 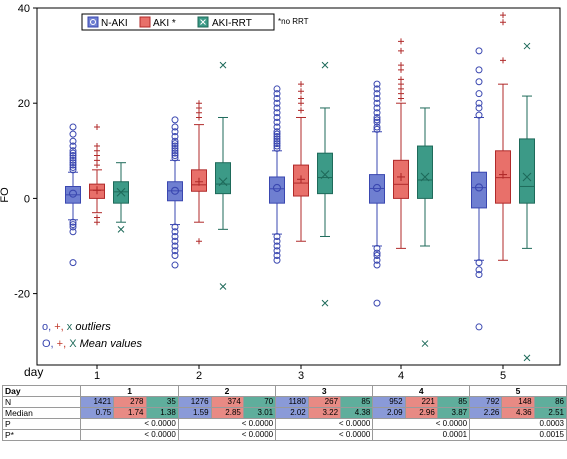 I want to click on legend: N-AKI AKI * AKI-RRT, so click(x=178, y=22).